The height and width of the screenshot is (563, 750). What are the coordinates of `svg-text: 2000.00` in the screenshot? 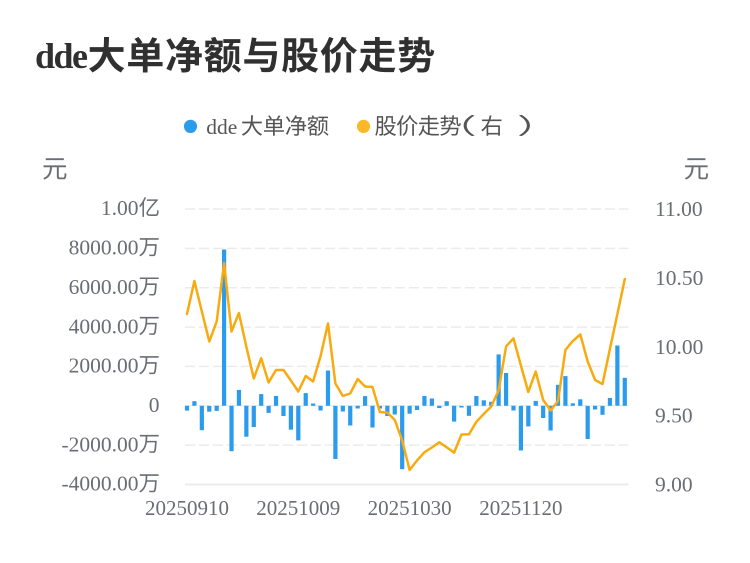 It's located at (104, 366).